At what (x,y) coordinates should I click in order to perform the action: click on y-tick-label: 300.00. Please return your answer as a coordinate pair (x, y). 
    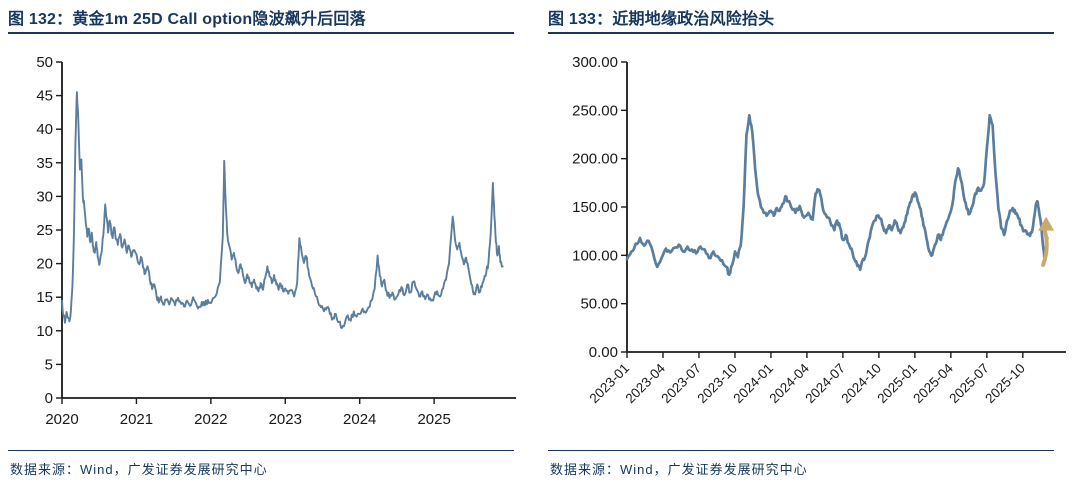
    Looking at the image, I should click on (595, 62).